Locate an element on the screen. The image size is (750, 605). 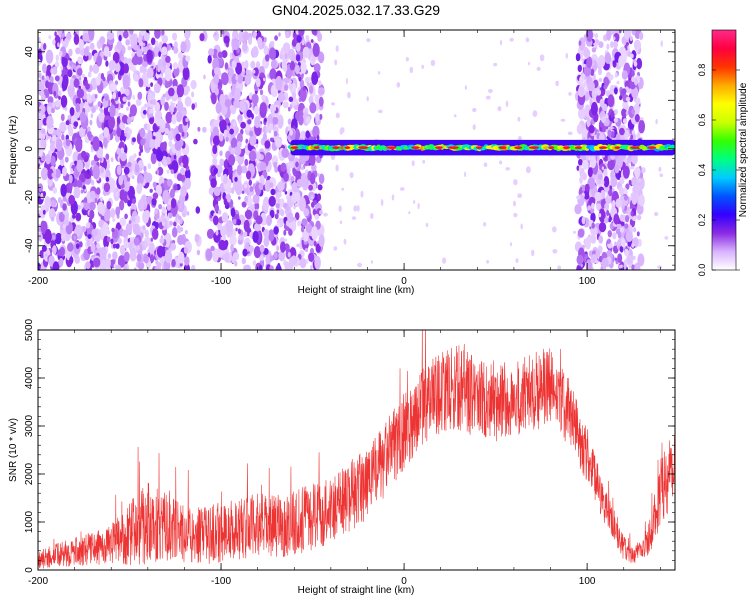
y-tick-label: 3000 is located at coordinates (29, 425).